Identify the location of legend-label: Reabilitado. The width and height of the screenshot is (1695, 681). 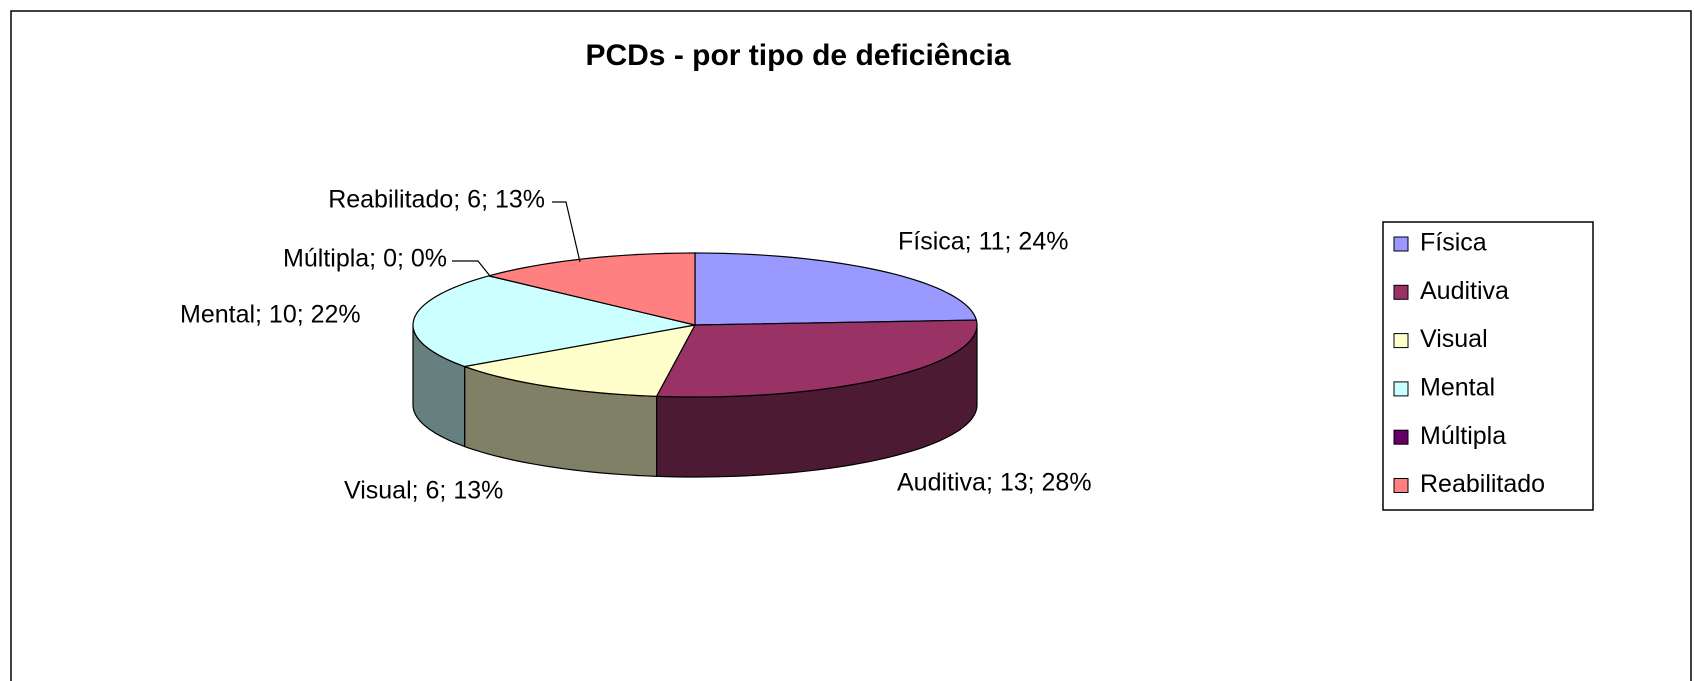
(1482, 484).